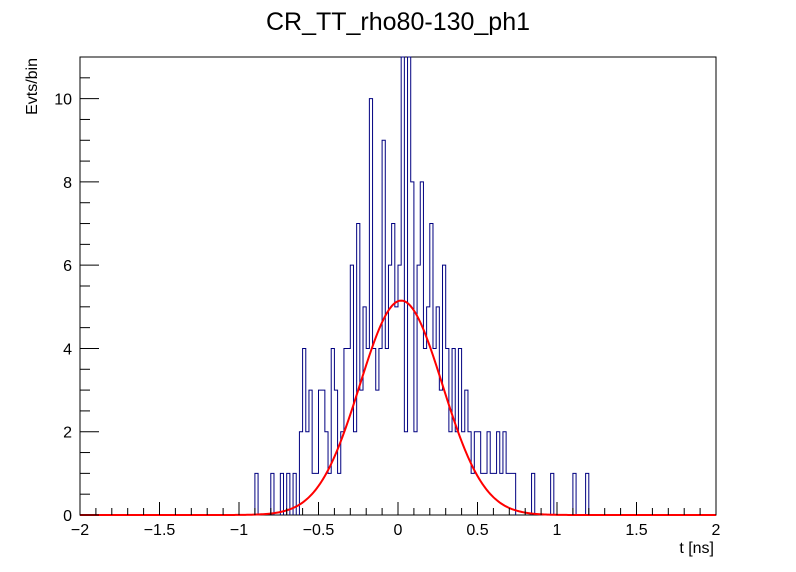  I want to click on y-tick-label: 6, so click(67, 266).